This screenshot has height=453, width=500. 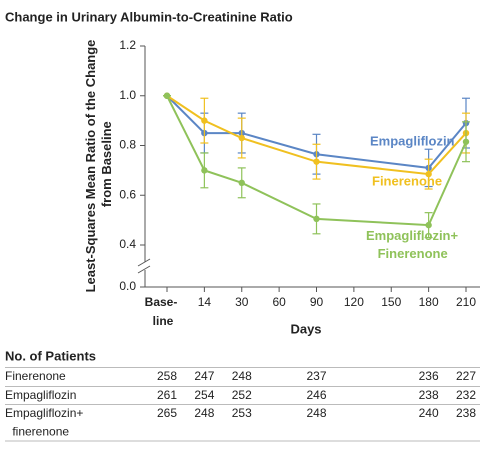 What do you see at coordinates (39, 432) in the screenshot?
I see `row-label-line: finerenone` at bounding box center [39, 432].